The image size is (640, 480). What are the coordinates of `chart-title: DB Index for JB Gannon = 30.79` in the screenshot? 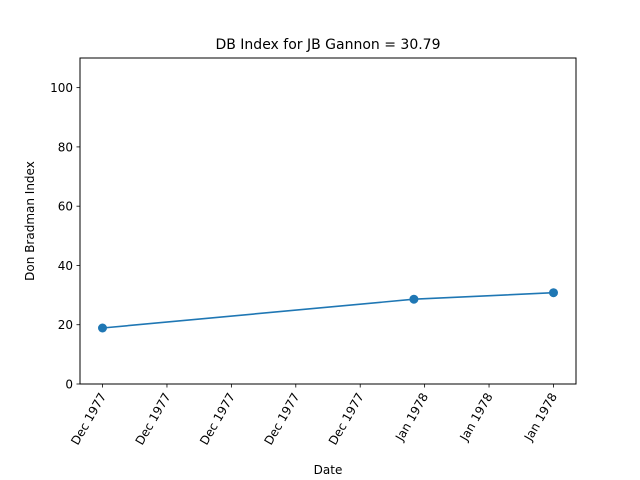 It's located at (327, 45).